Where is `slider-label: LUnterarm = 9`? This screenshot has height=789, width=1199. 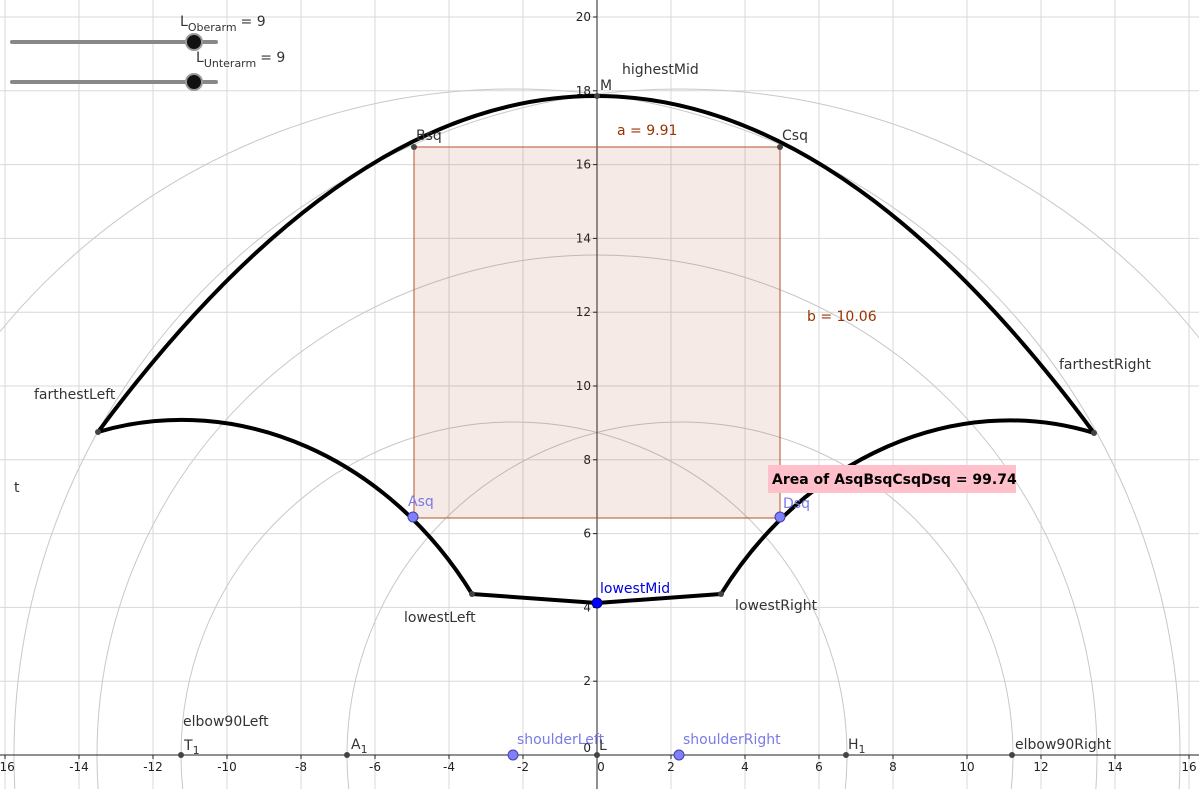
slider-label: LUnterarm = 9 is located at coordinates (240, 60).